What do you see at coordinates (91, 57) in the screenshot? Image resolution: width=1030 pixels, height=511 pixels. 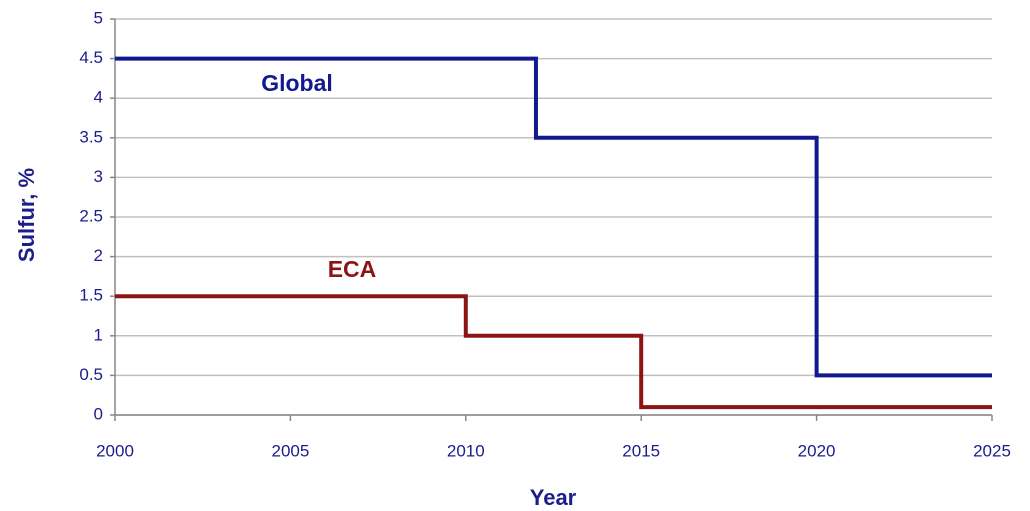 I see `y-tick-label: 4.5` at bounding box center [91, 57].